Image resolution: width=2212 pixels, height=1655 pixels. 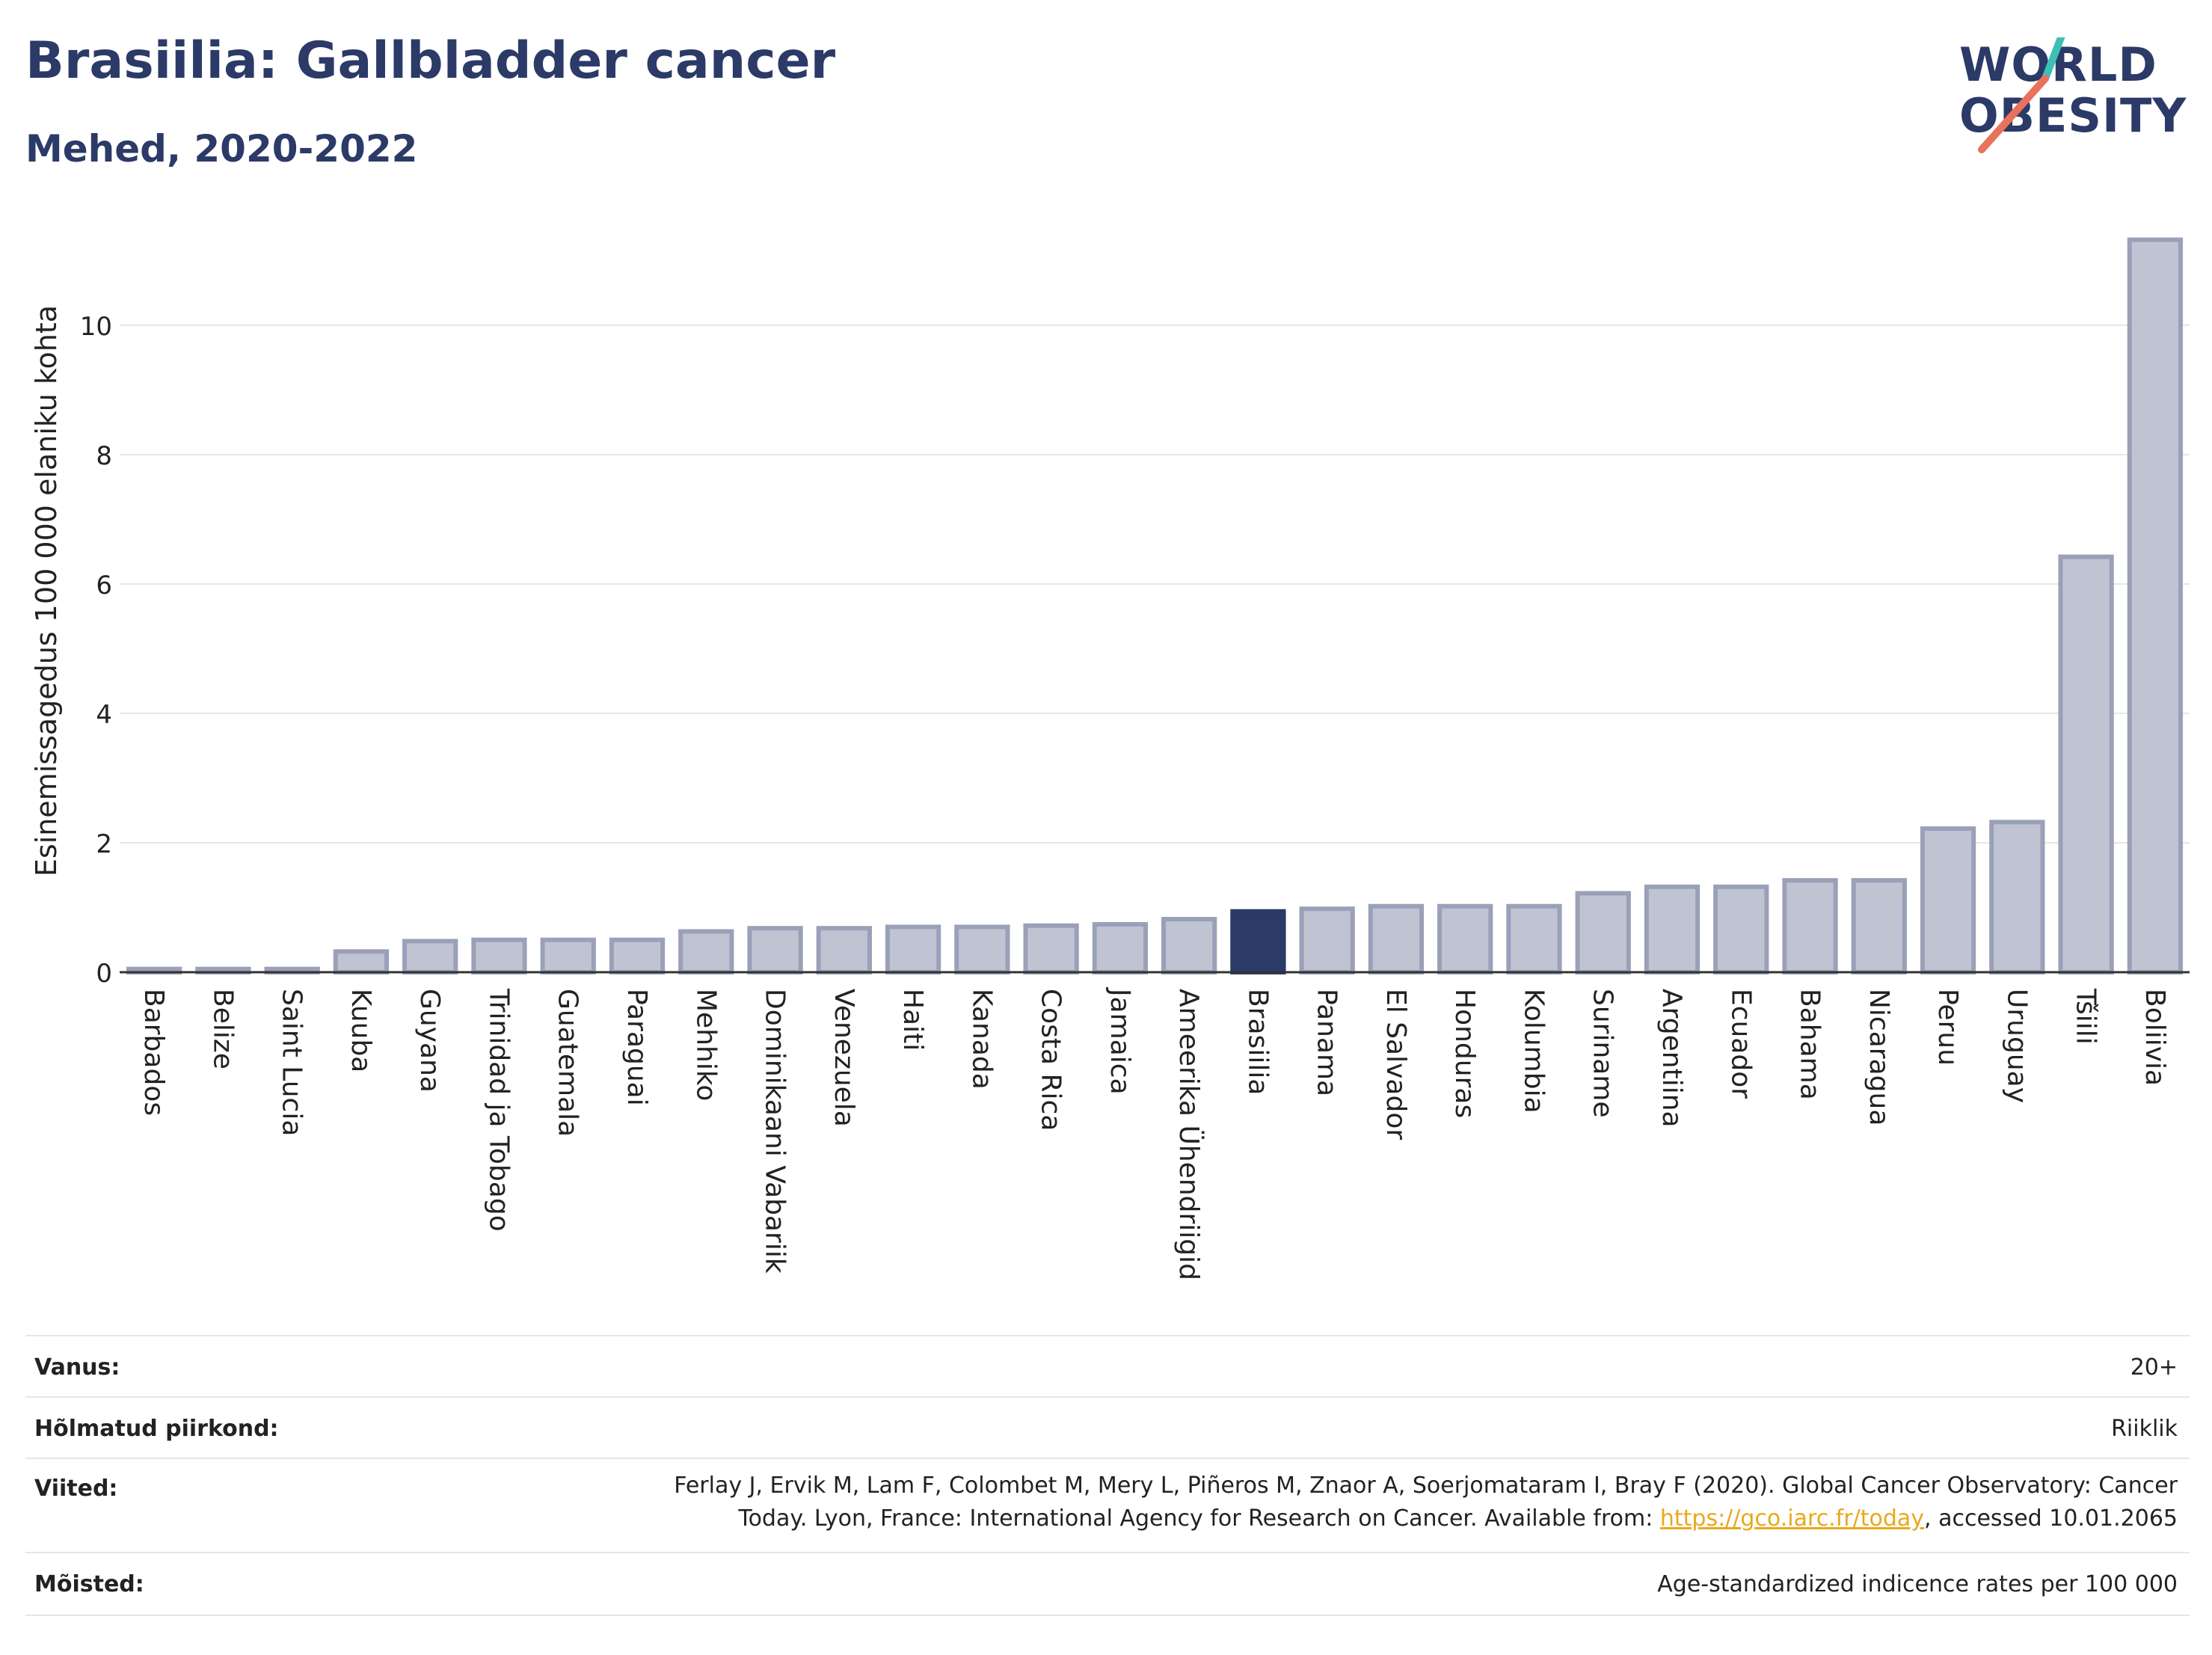 I want to click on x-tick-label: Panama, so click(x=1327, y=1042).